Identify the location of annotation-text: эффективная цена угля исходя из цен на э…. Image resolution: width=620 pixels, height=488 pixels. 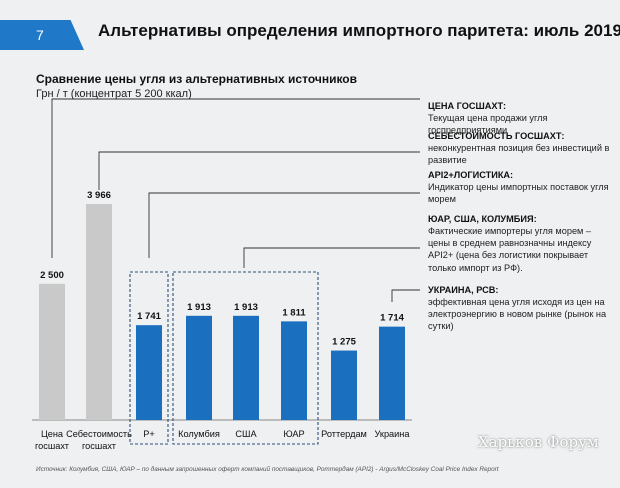
(517, 314).